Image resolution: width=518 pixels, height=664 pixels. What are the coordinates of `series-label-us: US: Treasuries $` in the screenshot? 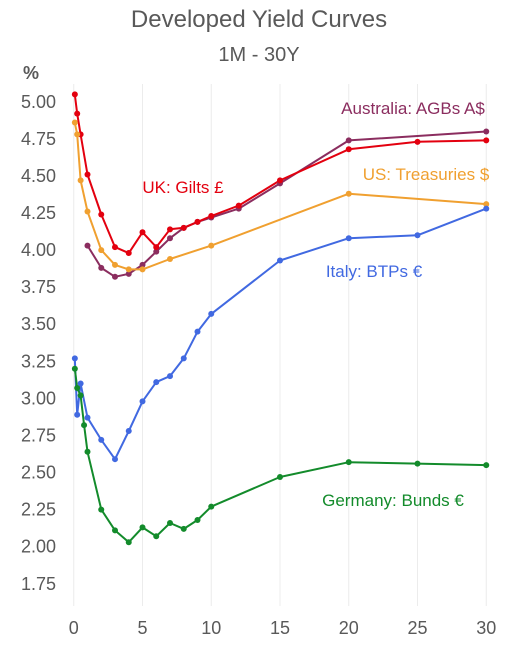 It's located at (426, 174).